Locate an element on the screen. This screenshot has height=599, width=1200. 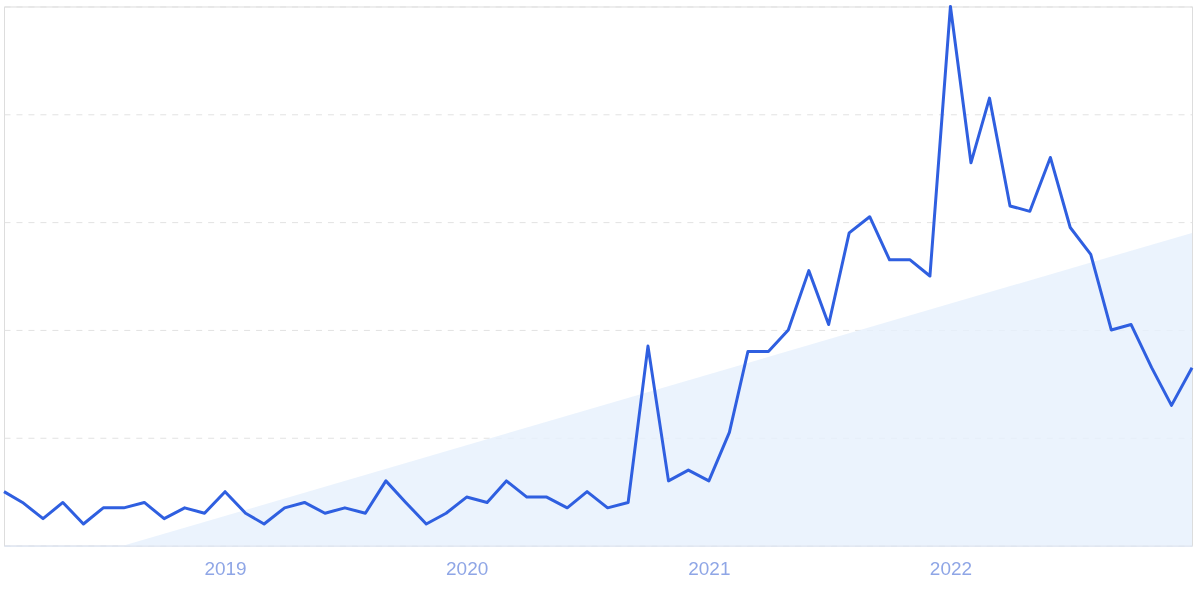
x-tick-label: 2020 is located at coordinates (467, 569).